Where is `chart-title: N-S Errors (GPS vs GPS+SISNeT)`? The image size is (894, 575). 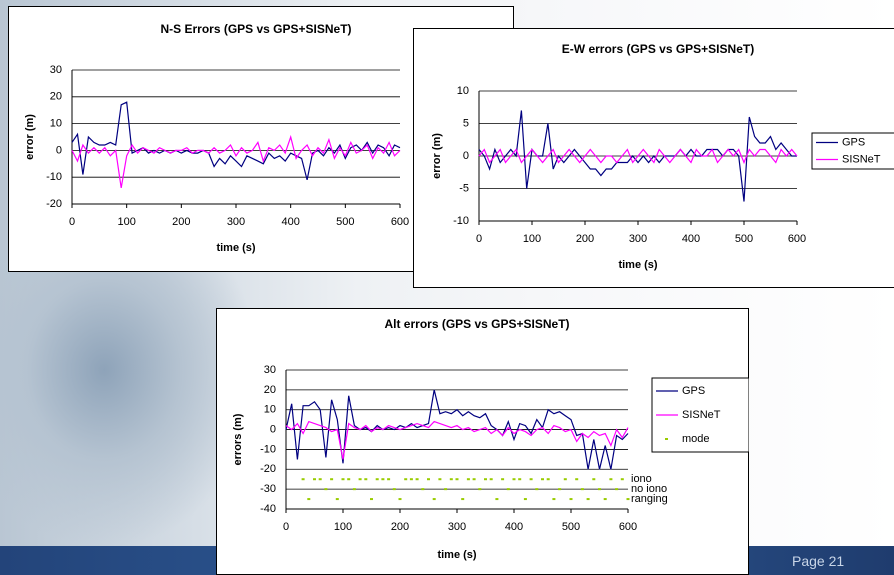
chart-title: N-S Errors (GPS vs GPS+SISNeT) is located at coordinates (255, 29).